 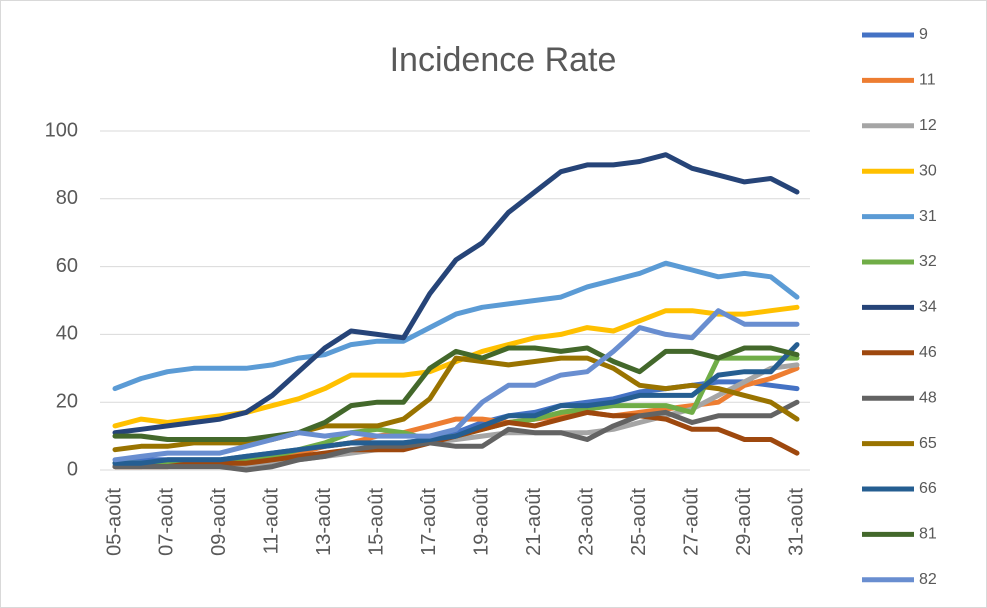 I want to click on x-tick-label: 21-août, so click(x=534, y=522).